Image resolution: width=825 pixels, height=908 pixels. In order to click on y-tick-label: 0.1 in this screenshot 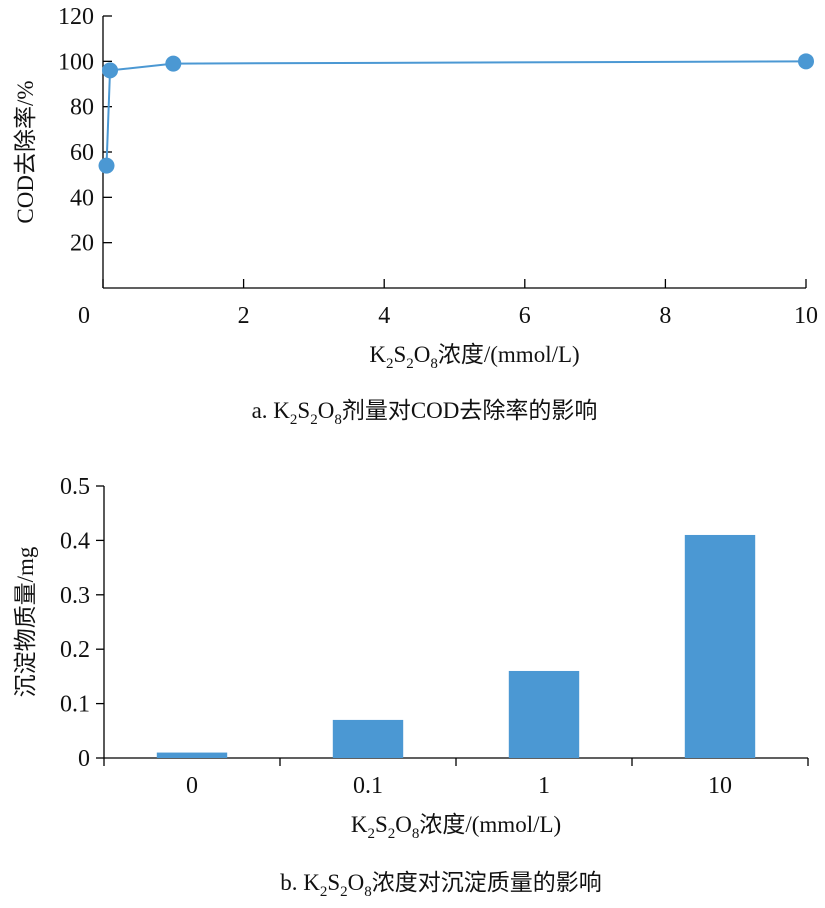, I will do `click(75, 705)`.